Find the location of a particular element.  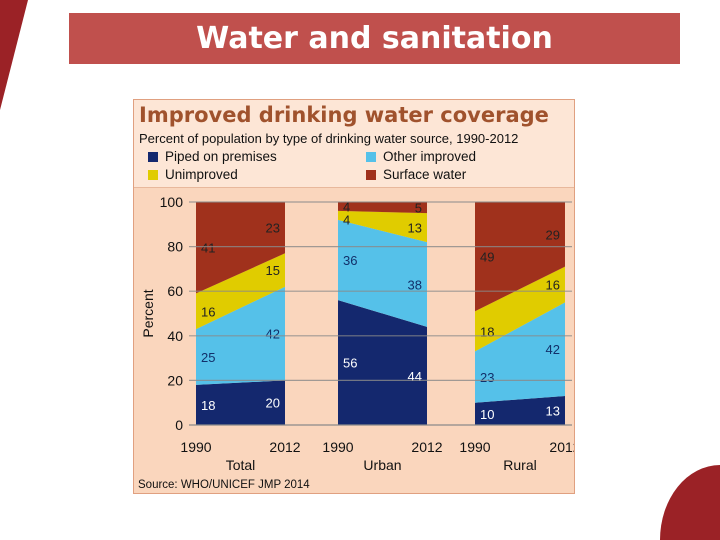

chart-source: Source: WHO/UNICEF JMP 2014 is located at coordinates (224, 485).